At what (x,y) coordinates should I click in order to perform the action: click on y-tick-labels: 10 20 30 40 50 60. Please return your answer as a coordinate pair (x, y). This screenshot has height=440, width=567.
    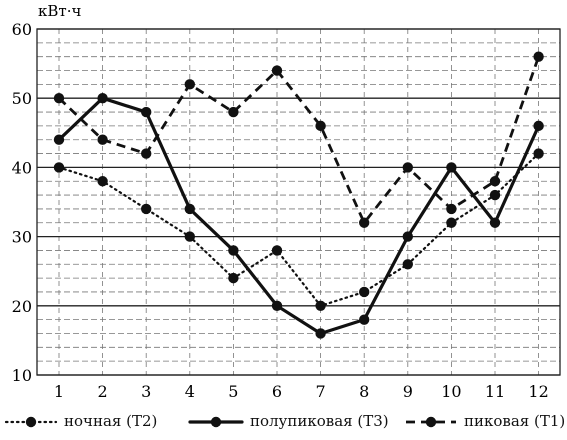
    Looking at the image, I should click on (22, 202).